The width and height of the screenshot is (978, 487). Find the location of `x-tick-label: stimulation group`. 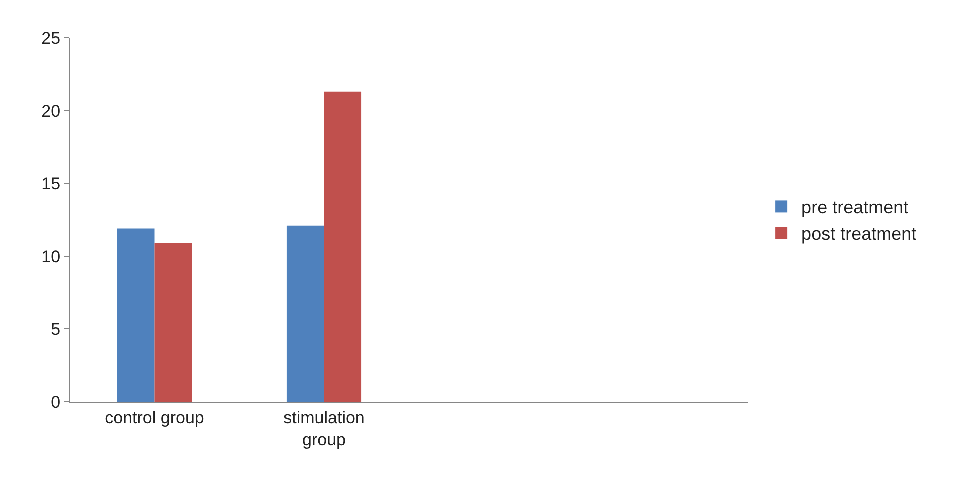

x-tick-label: stimulation group is located at coordinates (324, 429).